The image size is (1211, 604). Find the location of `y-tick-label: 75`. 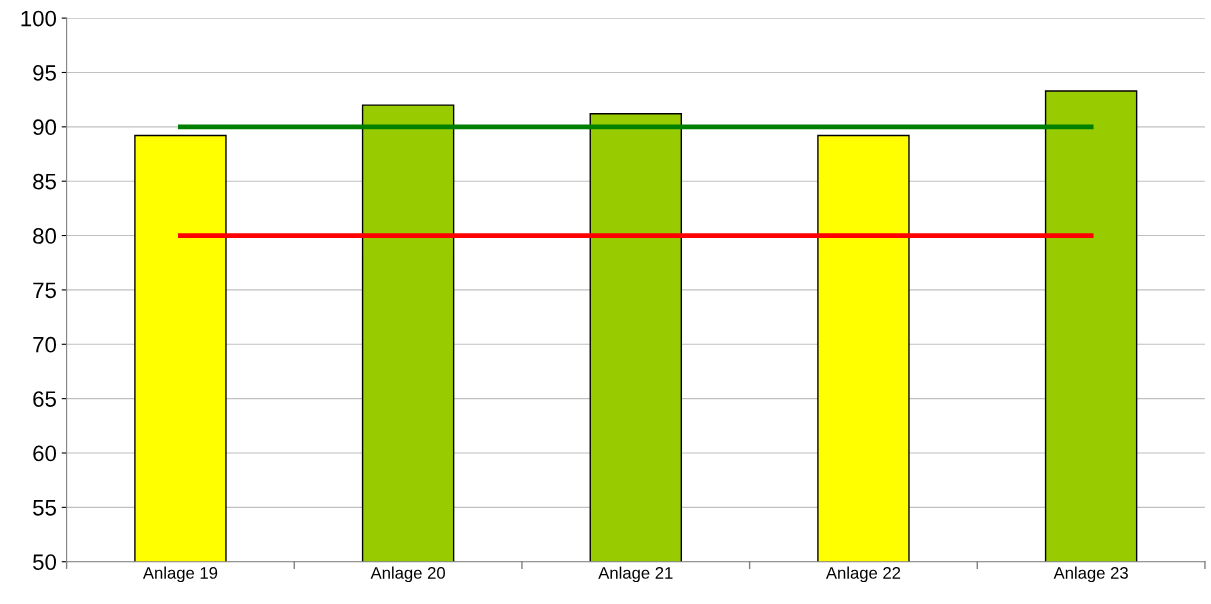

y-tick-label: 75 is located at coordinates (44, 290).